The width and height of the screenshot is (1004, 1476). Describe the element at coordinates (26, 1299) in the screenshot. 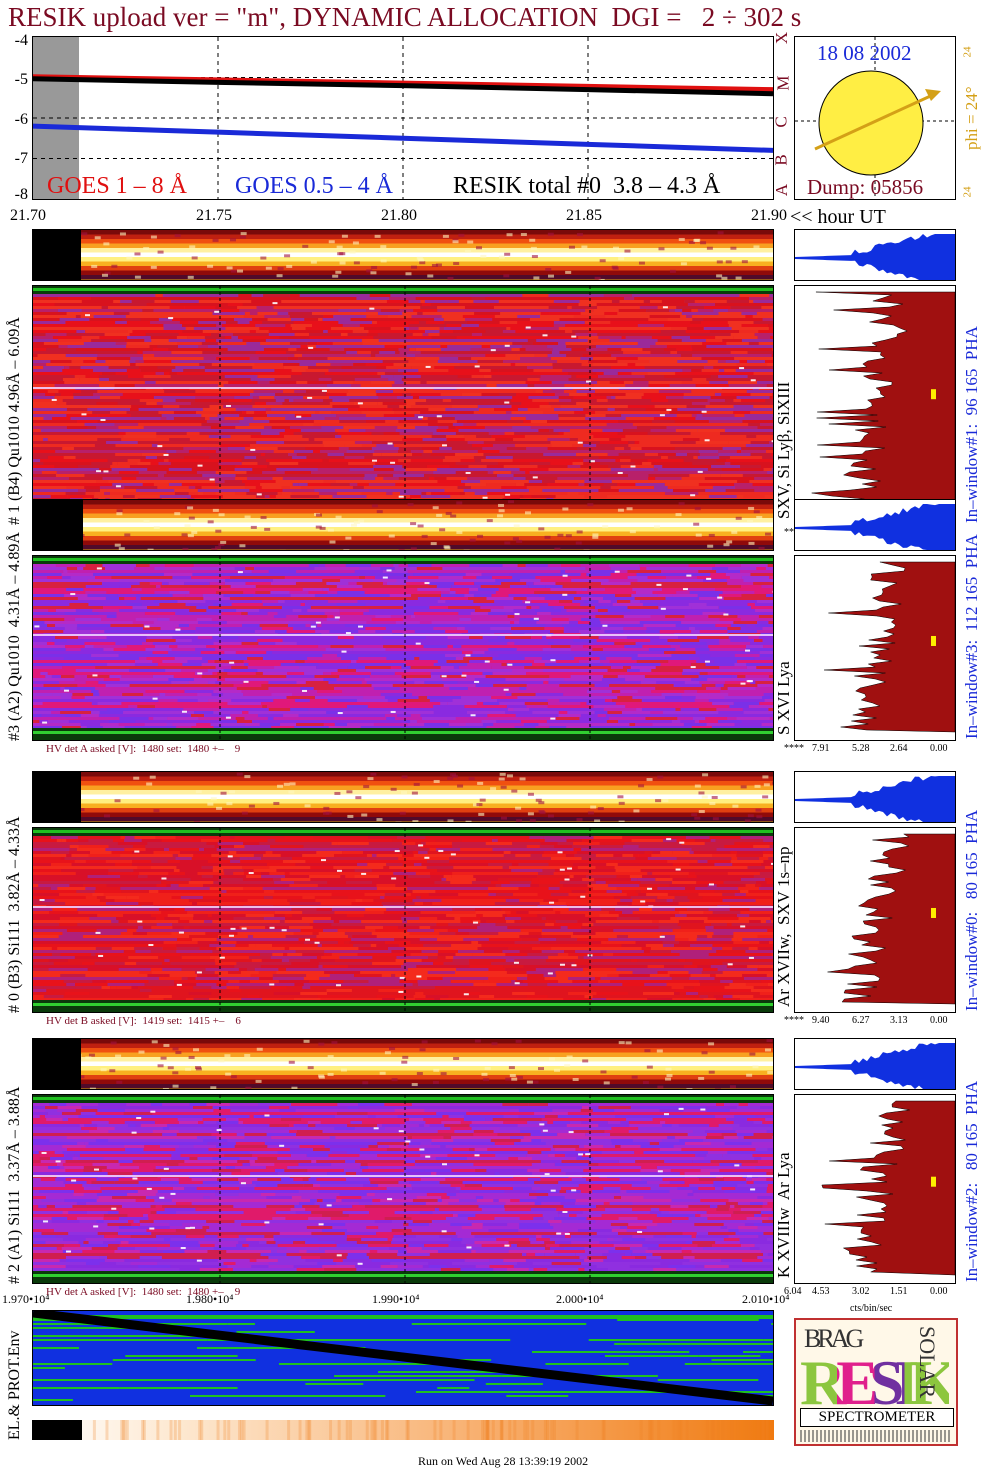

I see `x-tick: 1.970•10⁴` at that location.